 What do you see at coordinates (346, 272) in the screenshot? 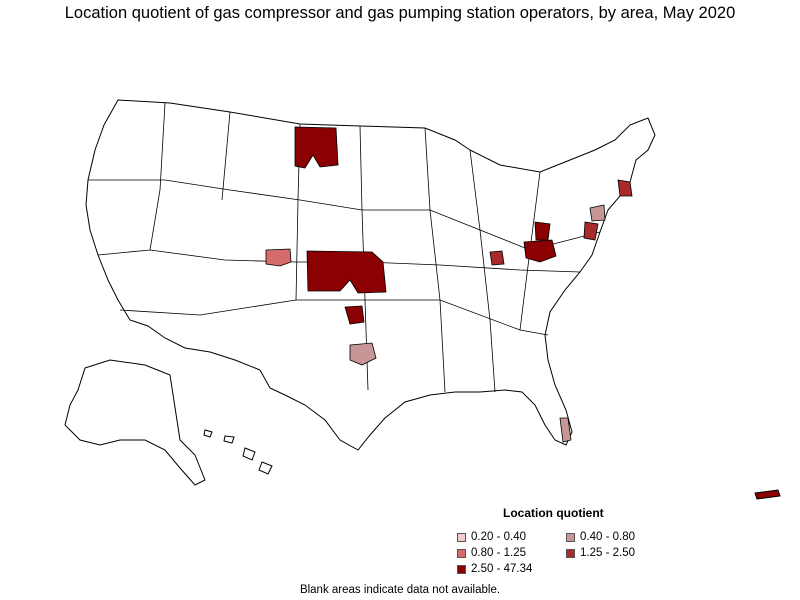
I see `area-kansas` at bounding box center [346, 272].